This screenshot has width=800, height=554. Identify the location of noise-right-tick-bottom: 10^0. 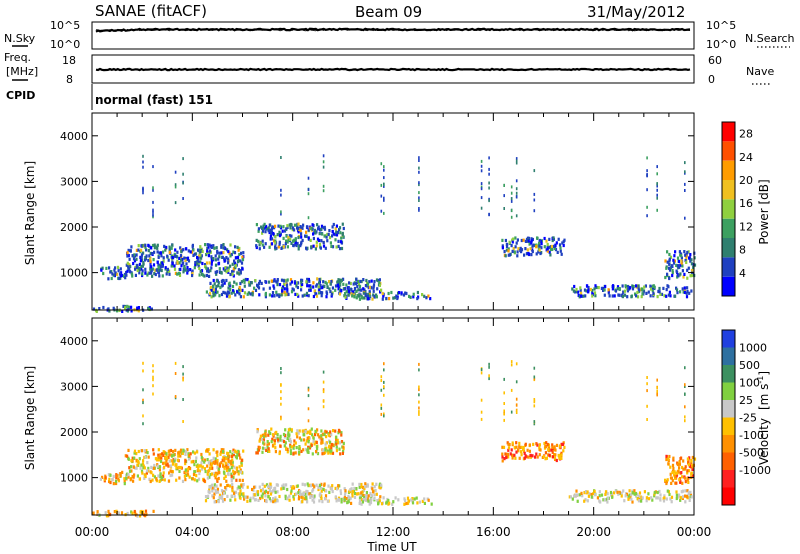
(721, 44).